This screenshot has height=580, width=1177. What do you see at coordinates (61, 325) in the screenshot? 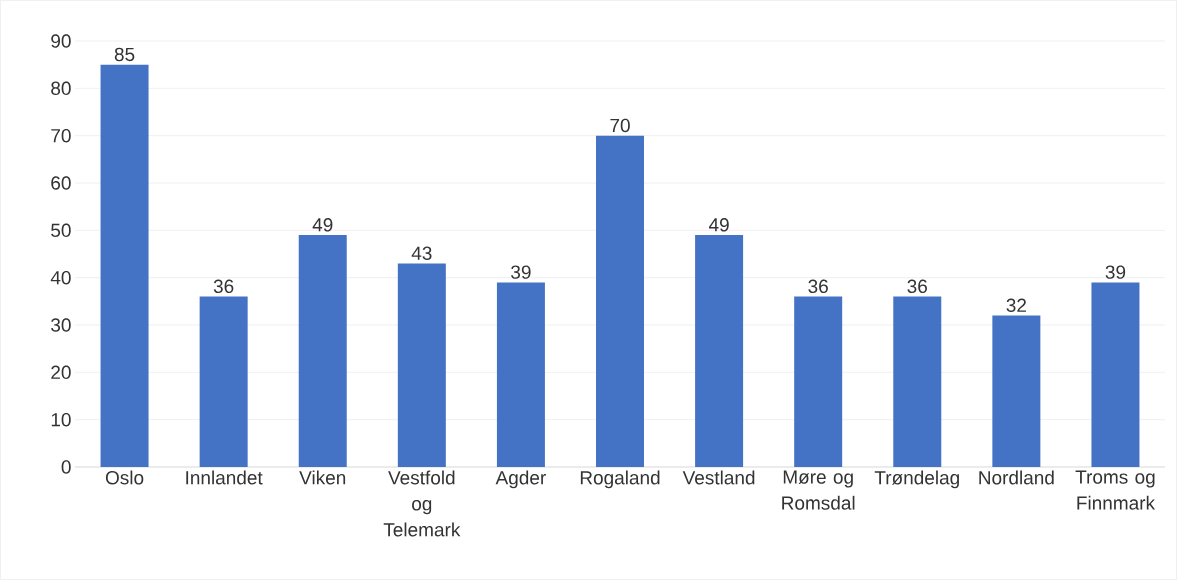
I see `y-tick-label: 30` at bounding box center [61, 325].